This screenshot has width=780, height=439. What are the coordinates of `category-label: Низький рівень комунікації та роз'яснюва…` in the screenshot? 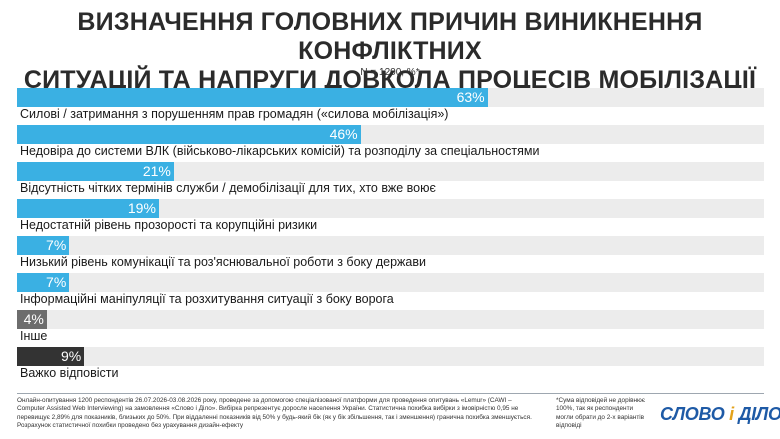 It's located at (223, 262).